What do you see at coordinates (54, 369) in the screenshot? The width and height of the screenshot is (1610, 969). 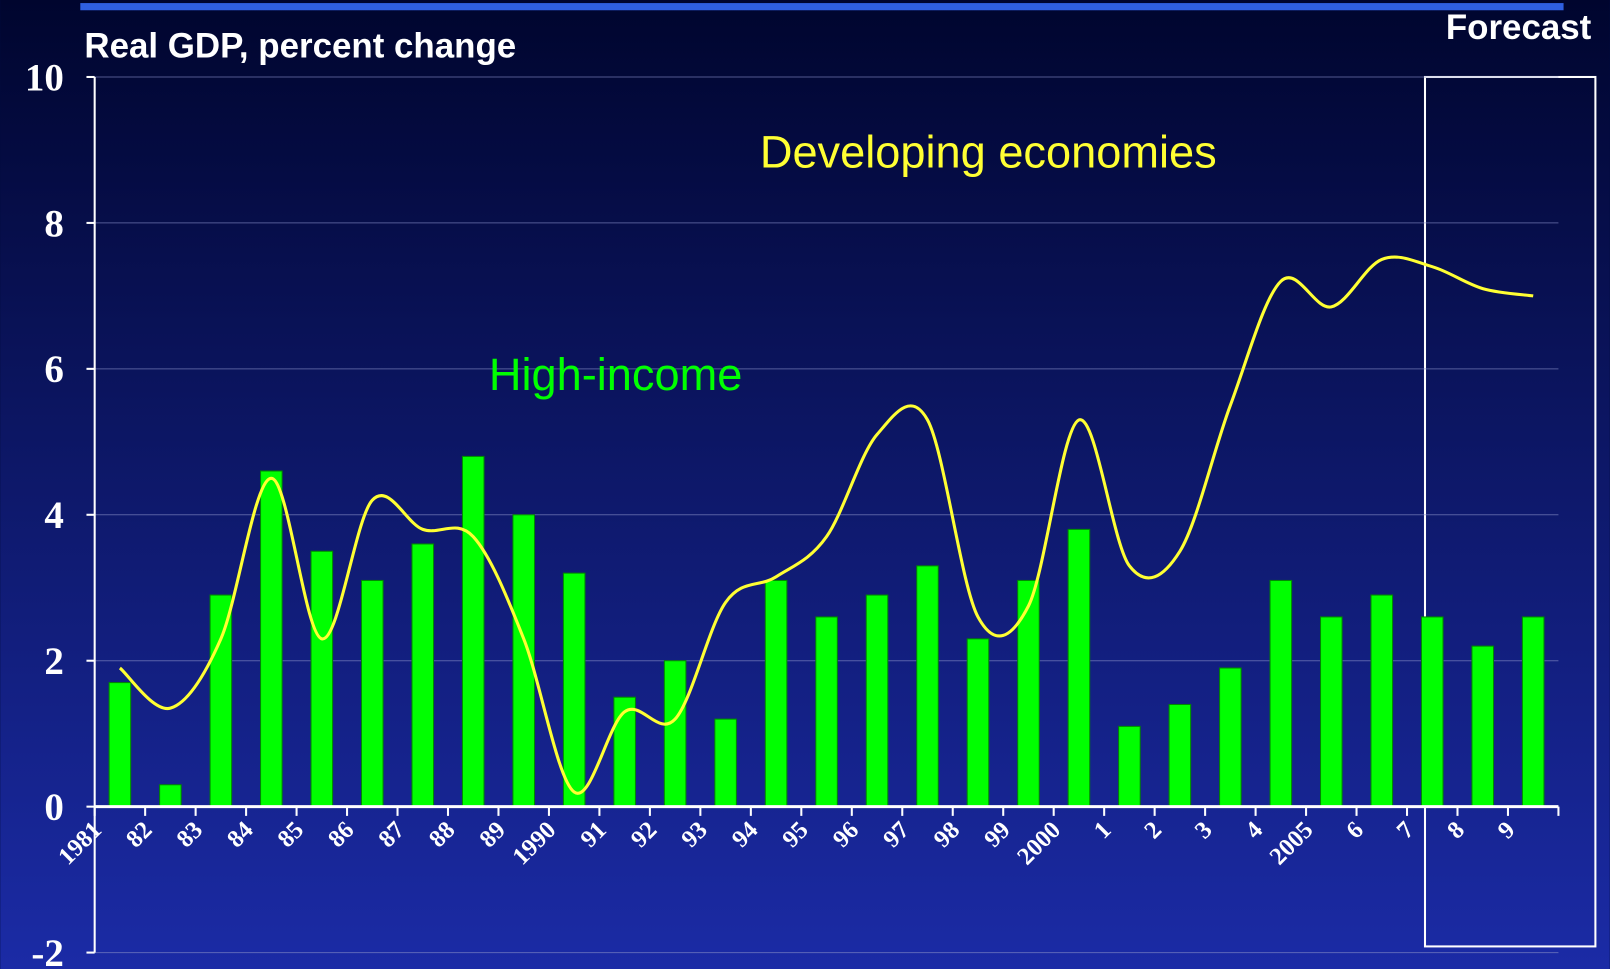 I see `y-tick-label: 6` at bounding box center [54, 369].